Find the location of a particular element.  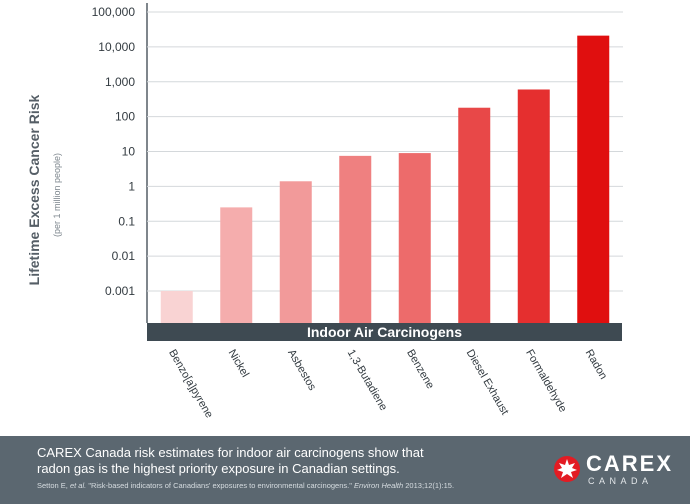

x-tick-label: Diesel Exhaust is located at coordinates (487, 383).